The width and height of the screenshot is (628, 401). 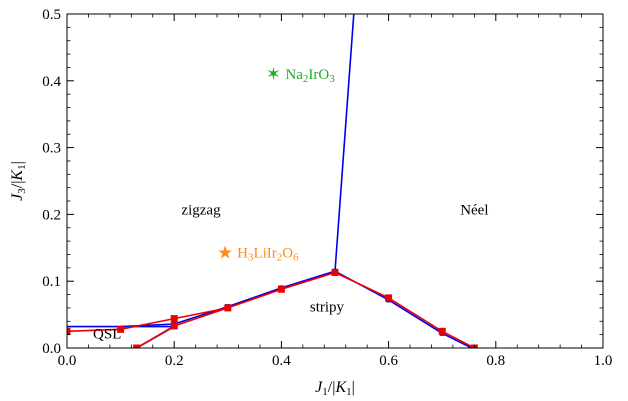 I want to click on x-tick-label-2: 0.4, so click(x=281, y=361).